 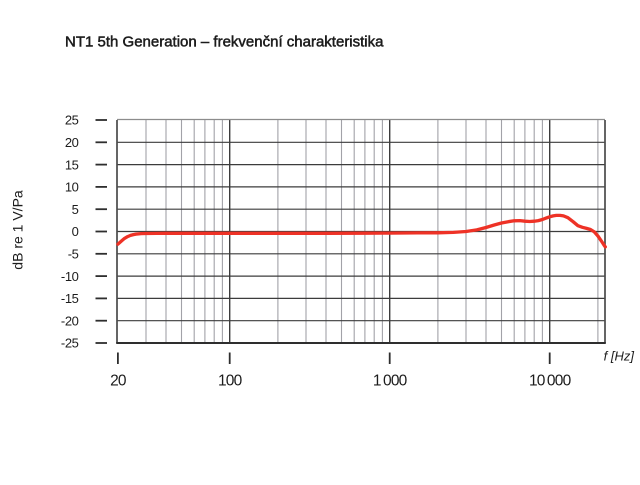 What do you see at coordinates (75, 231) in the screenshot?
I see `svg-text: 0` at bounding box center [75, 231].